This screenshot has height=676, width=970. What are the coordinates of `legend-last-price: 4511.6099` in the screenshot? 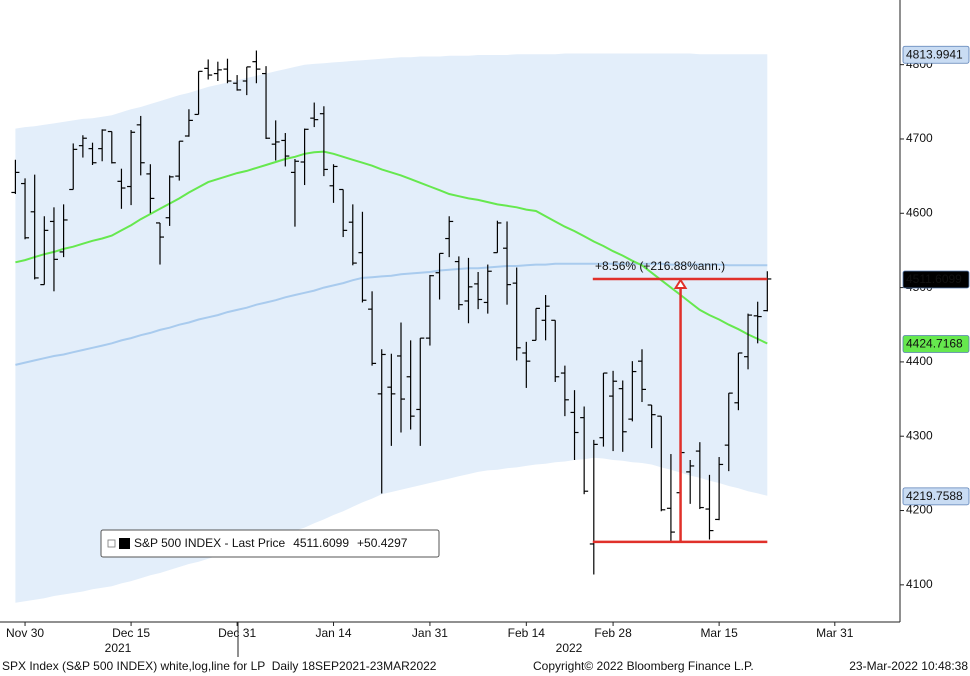 It's located at (321, 543).